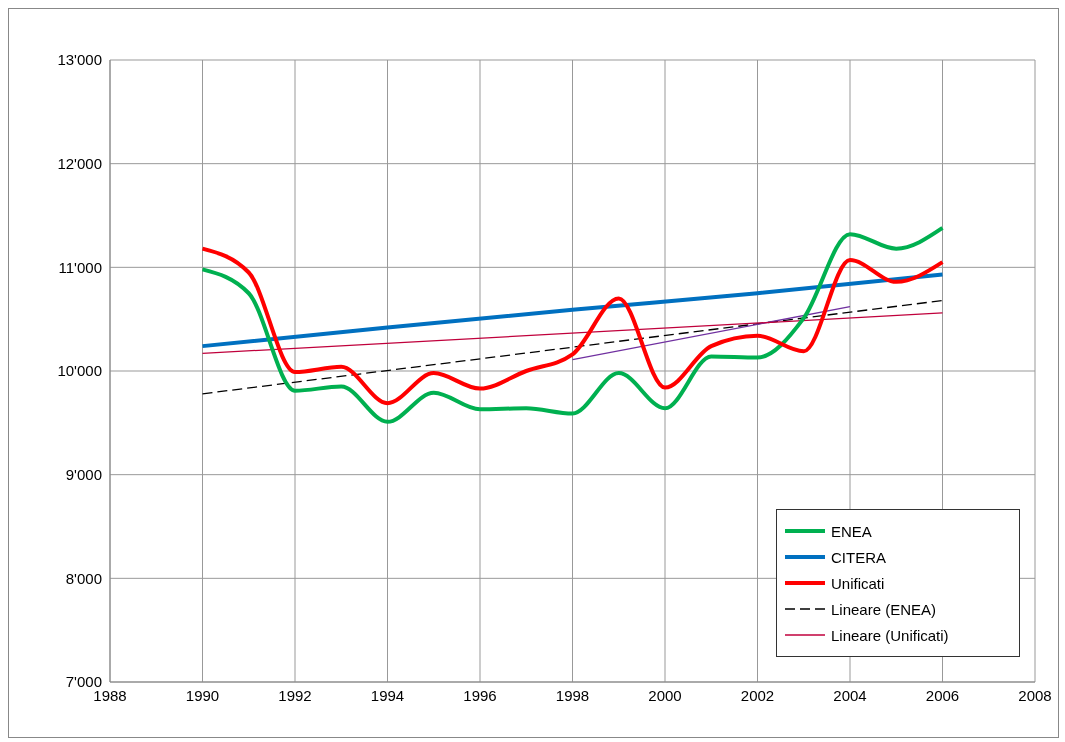 The image size is (1065, 742). I want to click on x-tick-label: 1996, so click(480, 695).